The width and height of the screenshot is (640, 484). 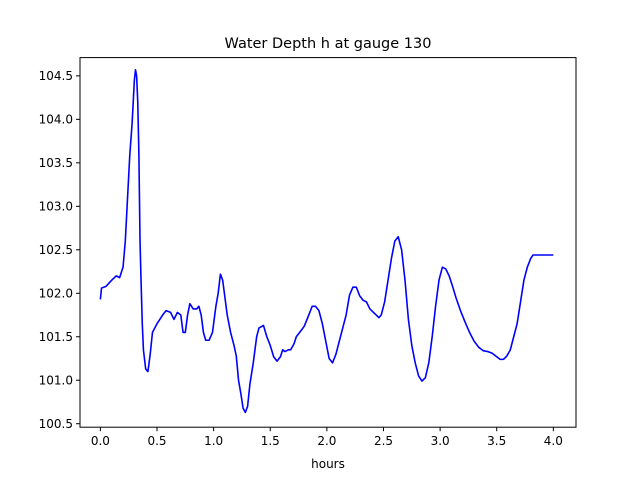 What do you see at coordinates (56, 381) in the screenshot?
I see `y-tick-label: 101.0` at bounding box center [56, 381].